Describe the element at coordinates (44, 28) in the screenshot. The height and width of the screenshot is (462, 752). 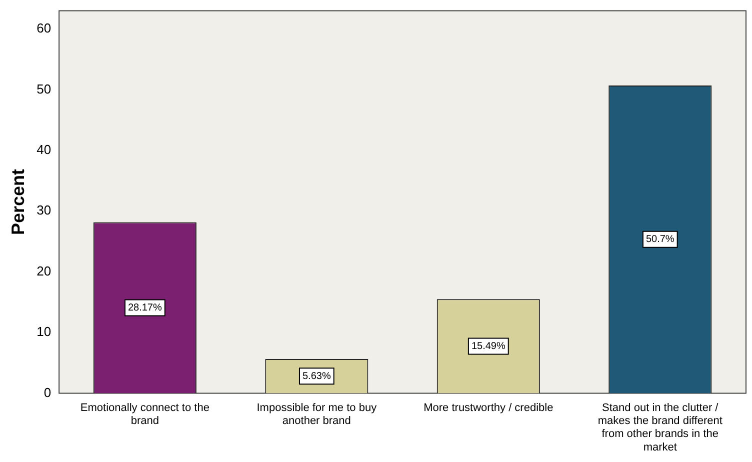
I see `y-tick-label: 60` at that location.